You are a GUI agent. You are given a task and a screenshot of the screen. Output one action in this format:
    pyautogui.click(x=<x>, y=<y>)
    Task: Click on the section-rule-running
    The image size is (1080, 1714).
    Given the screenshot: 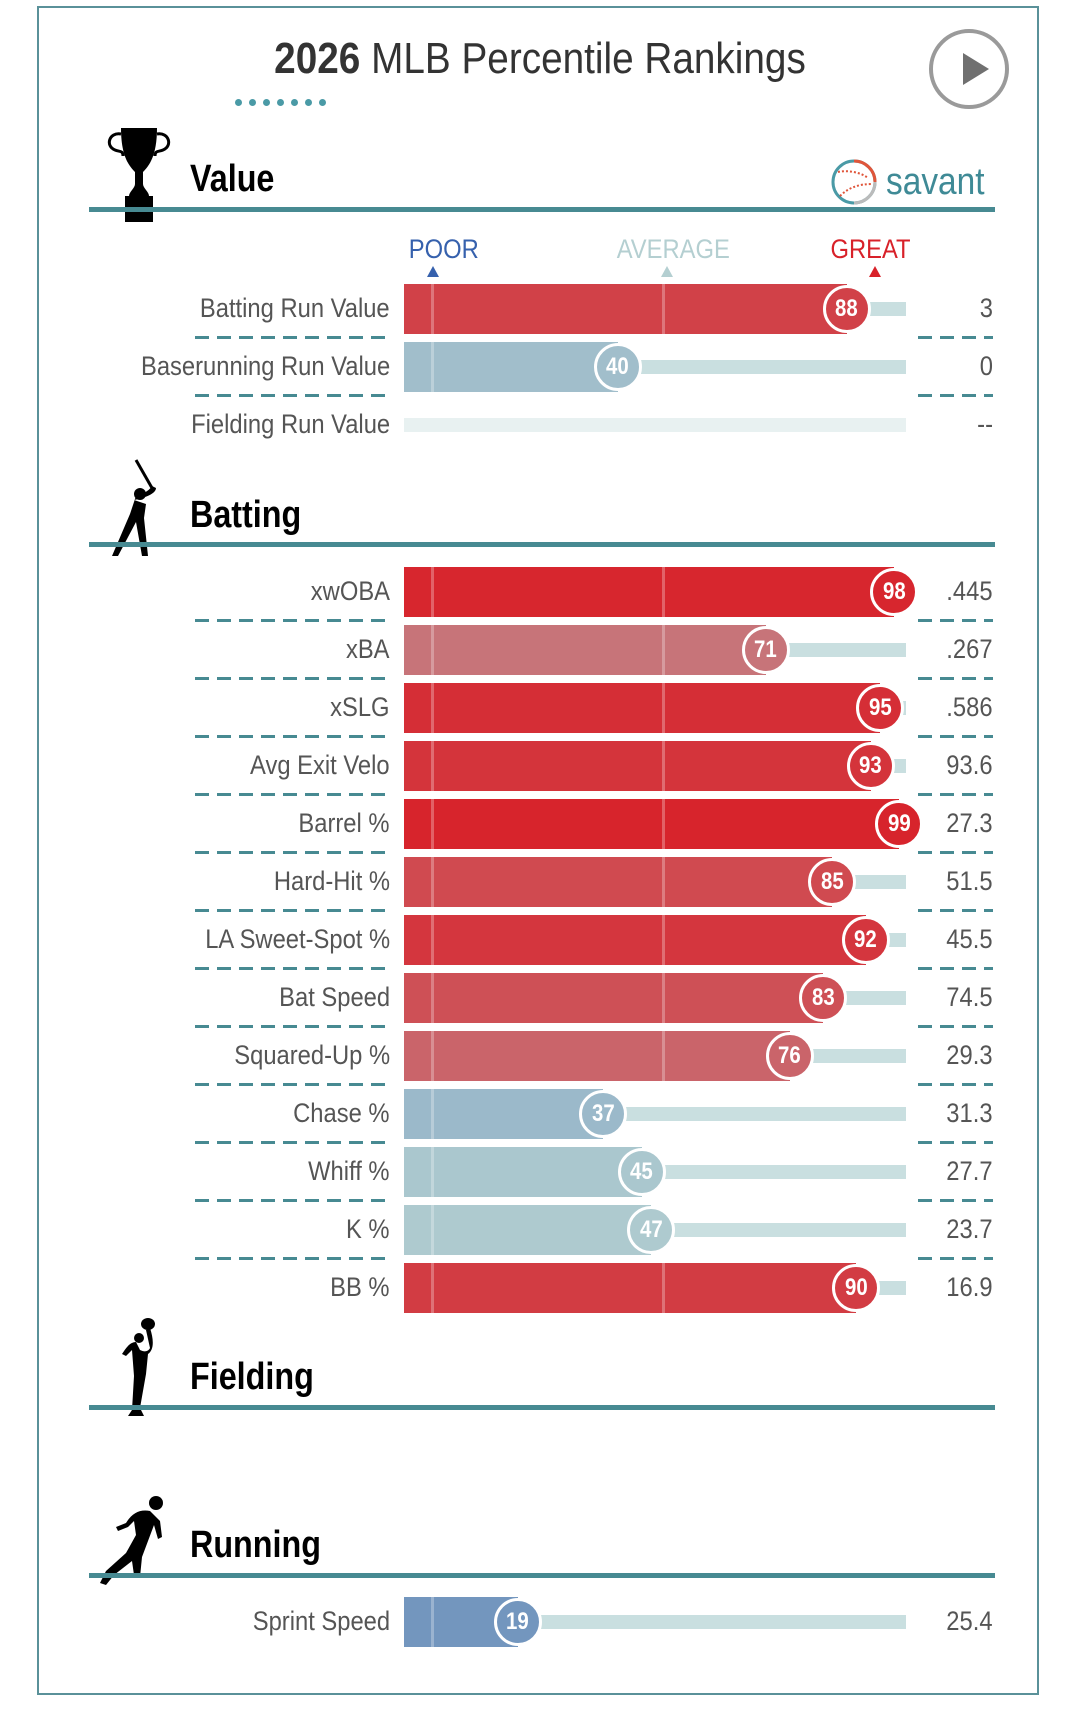 What is the action you would take?
    pyautogui.click(x=542, y=1575)
    